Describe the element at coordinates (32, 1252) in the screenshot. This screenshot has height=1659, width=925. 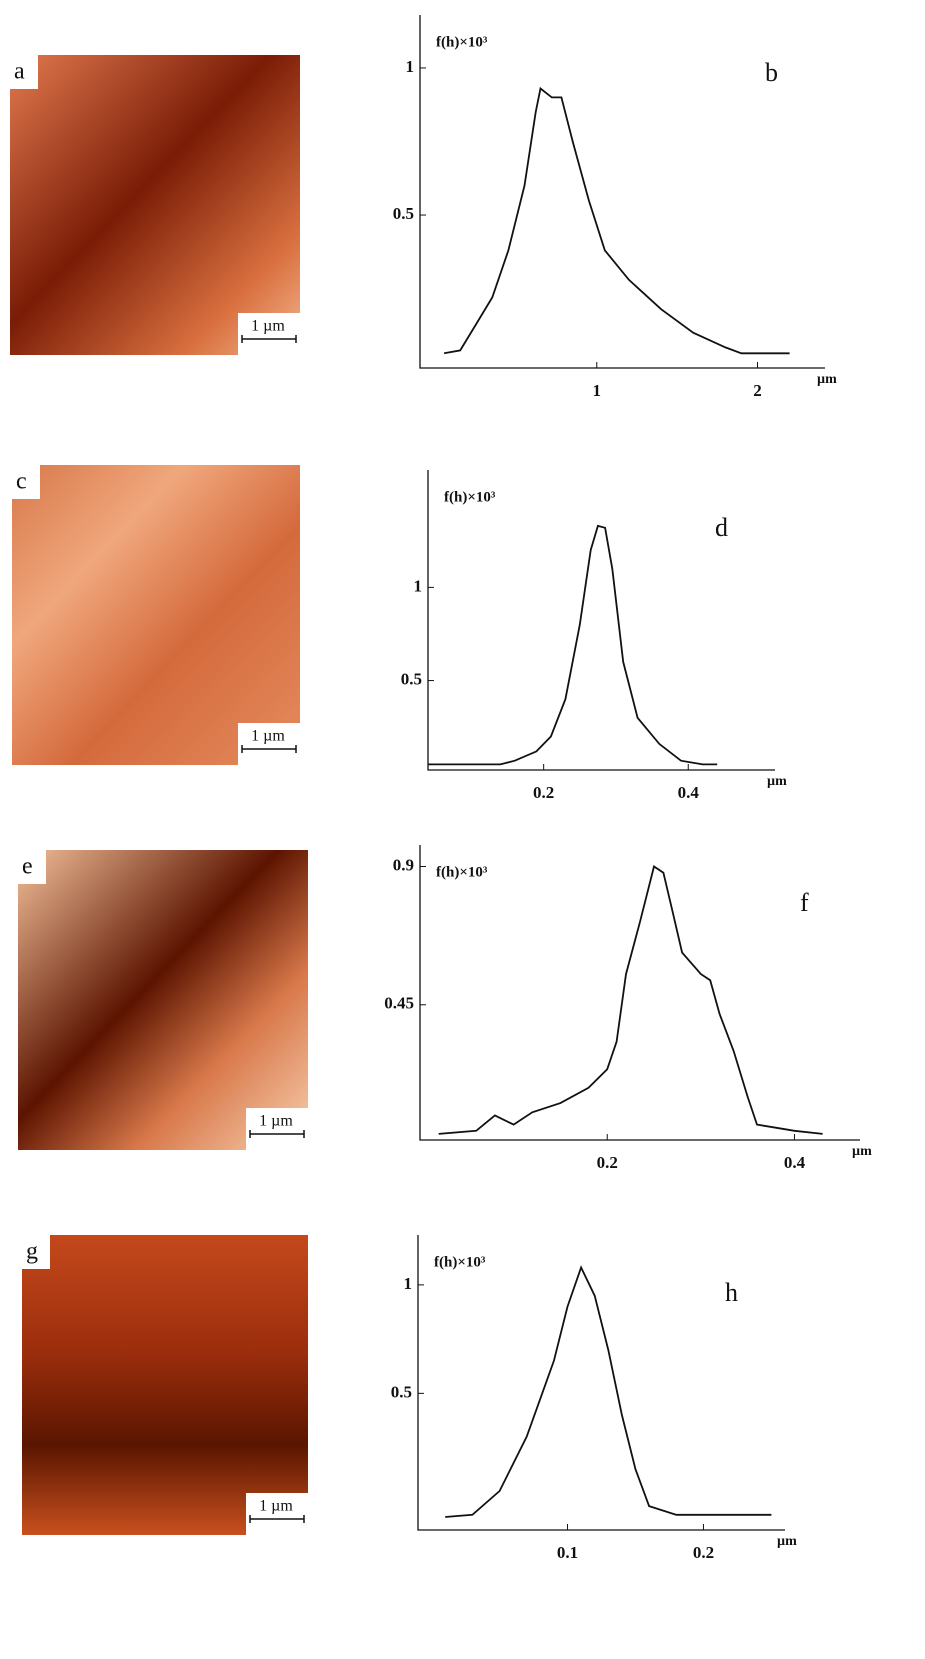
I see `panel-label: g` at that location.